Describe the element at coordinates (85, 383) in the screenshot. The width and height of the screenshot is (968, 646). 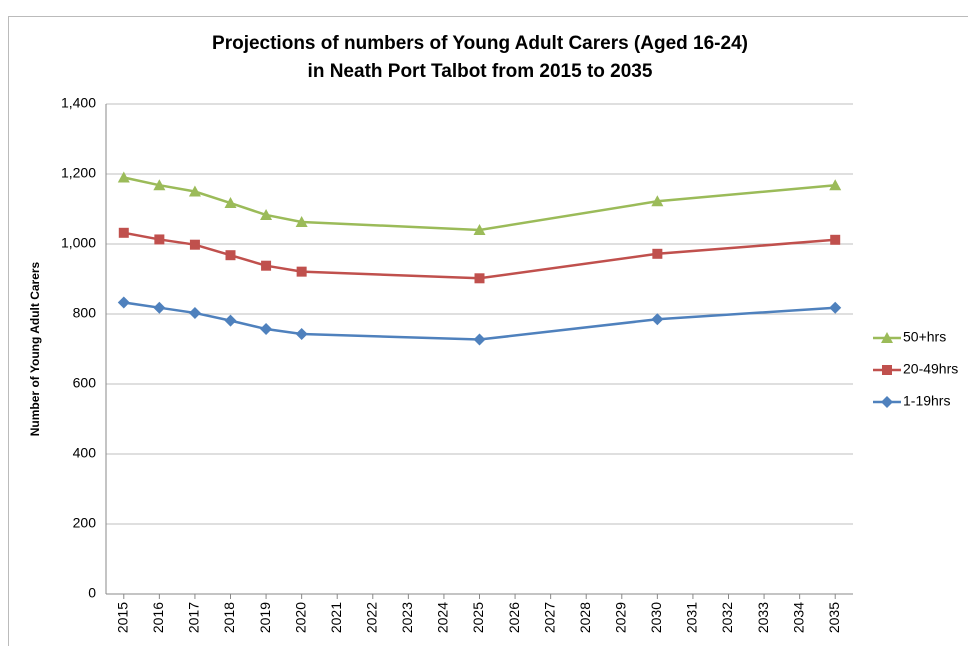
I see `y-tick-label: 600` at that location.